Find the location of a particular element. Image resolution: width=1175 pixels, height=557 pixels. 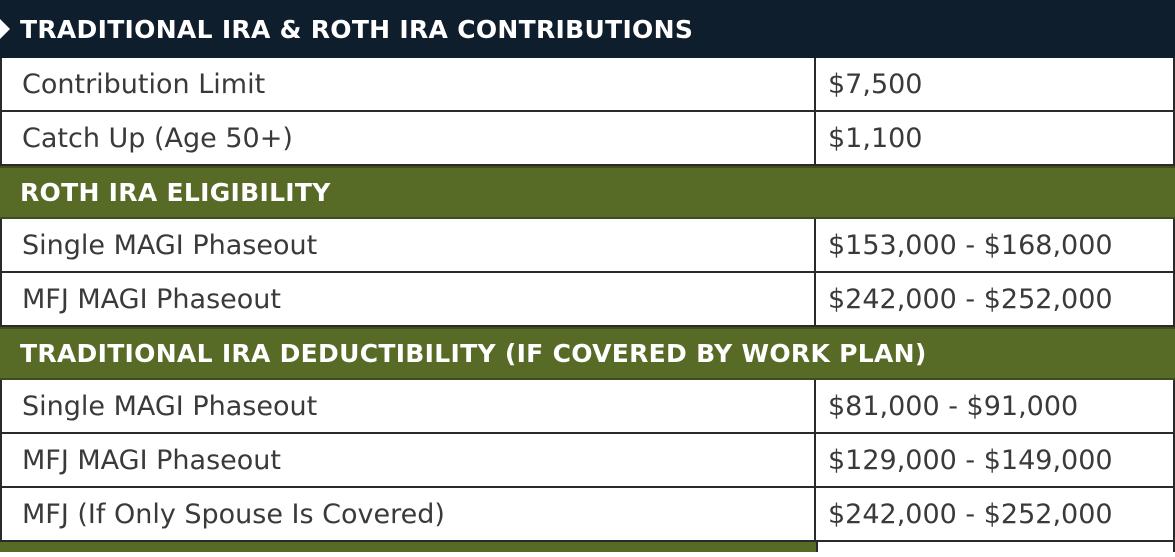

next-section-bar-fragment is located at coordinates (408, 547).